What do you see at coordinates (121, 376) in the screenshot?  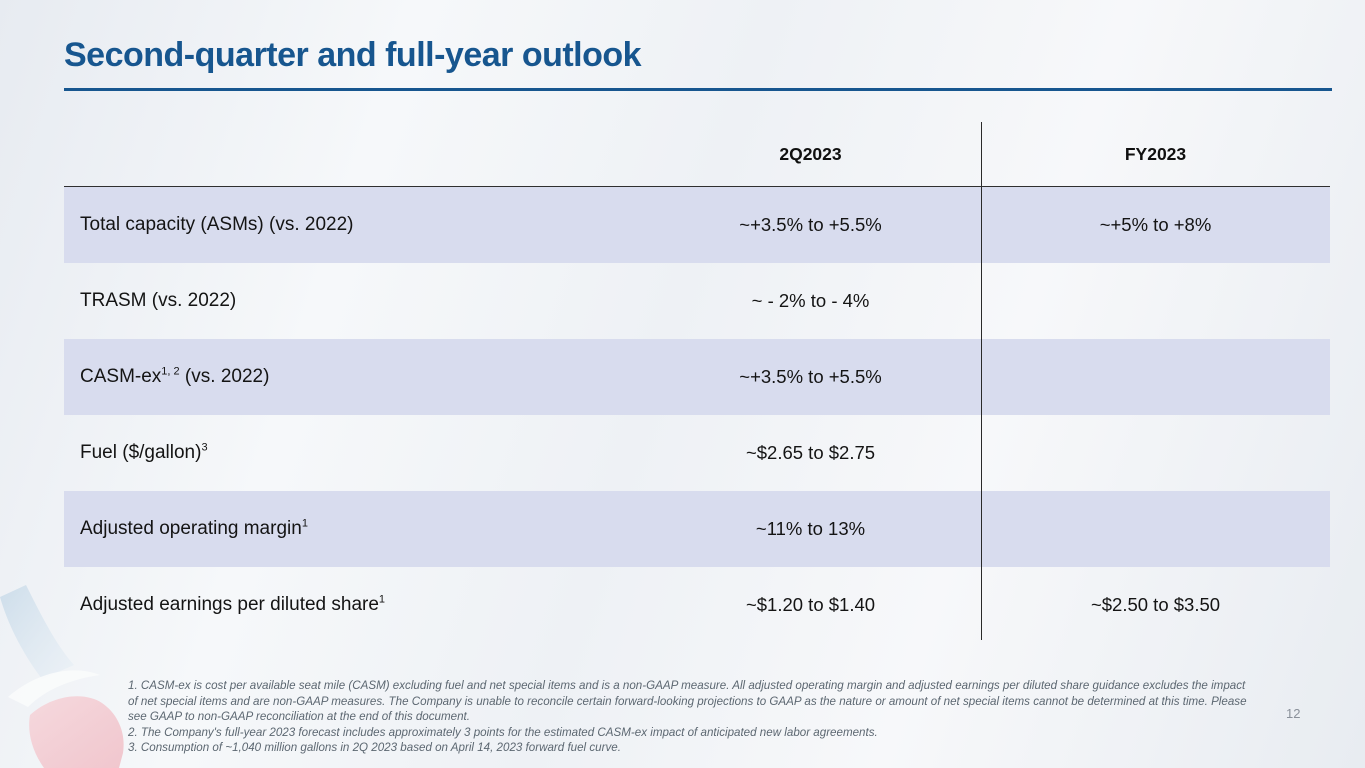 I see `row-label-text: CASM-ex` at bounding box center [121, 376].